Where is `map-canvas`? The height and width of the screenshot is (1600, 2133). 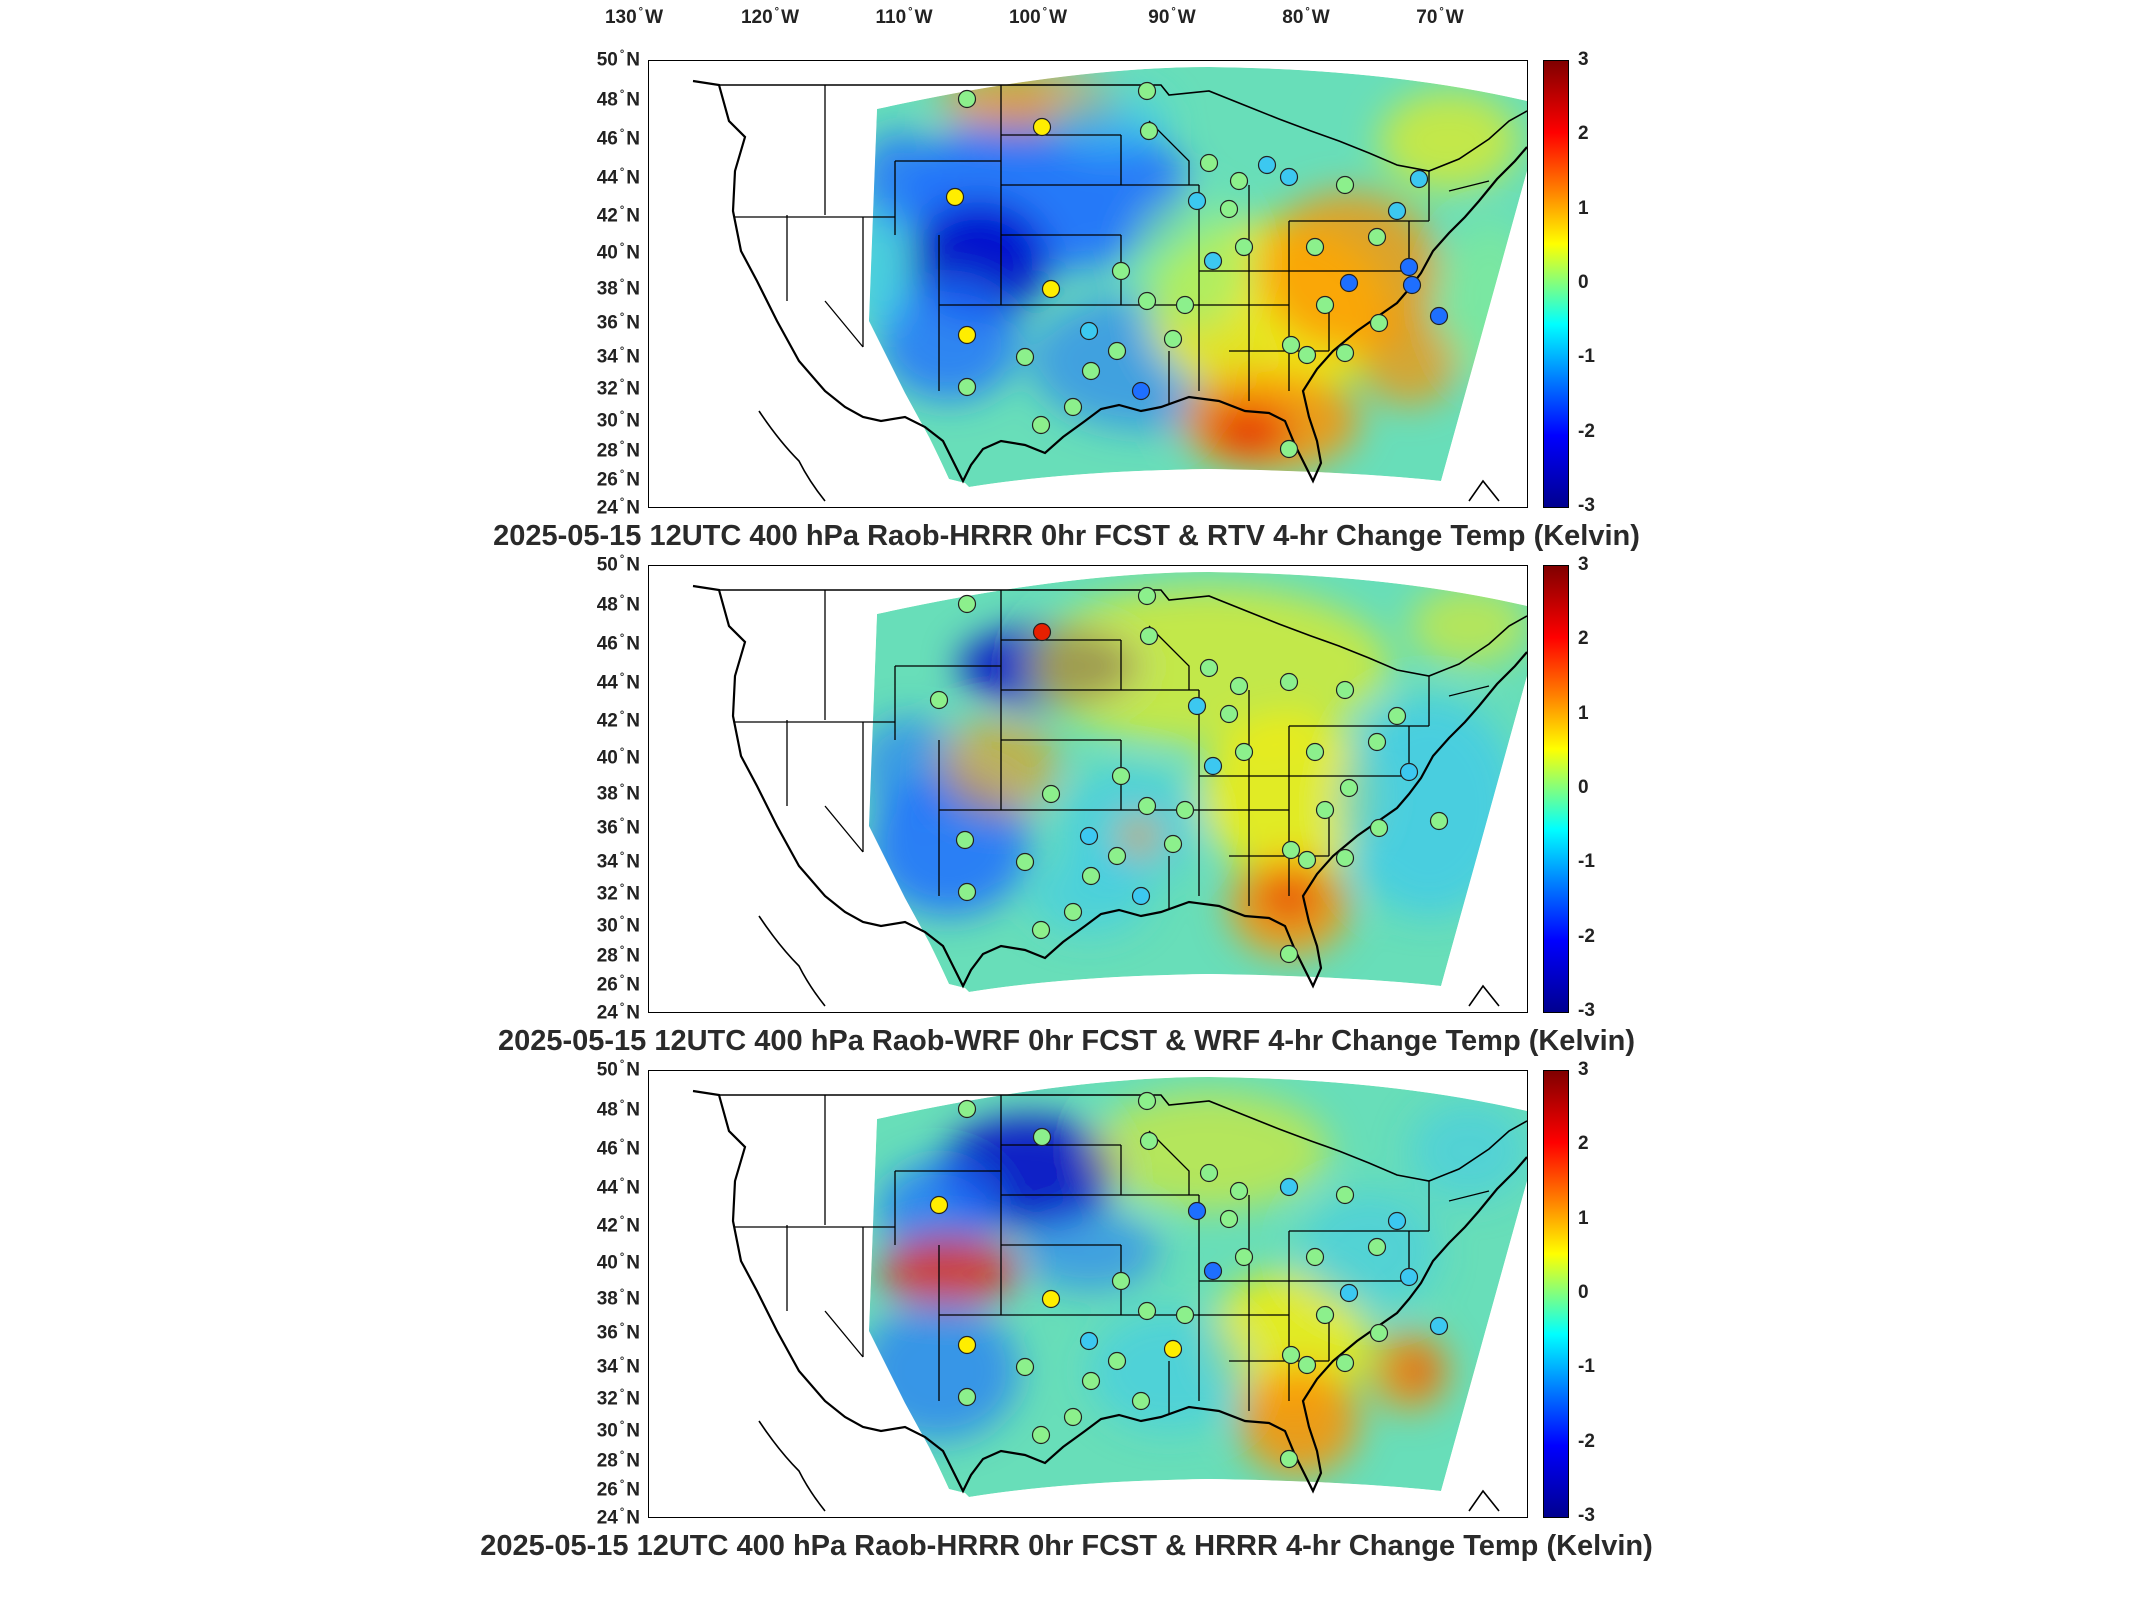 map-canvas is located at coordinates (1109, 1294).